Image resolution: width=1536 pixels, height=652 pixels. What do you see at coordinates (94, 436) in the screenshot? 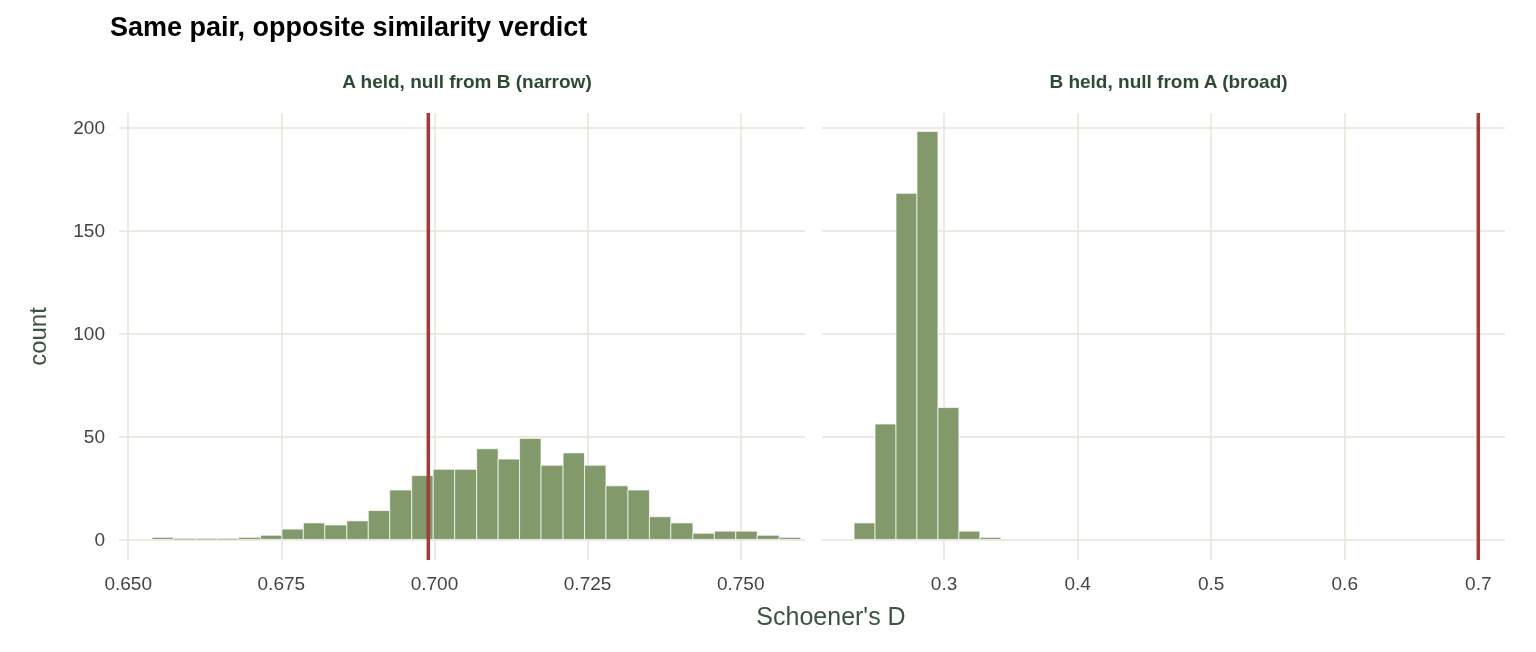
I see `y-tick-label: 50` at bounding box center [94, 436].